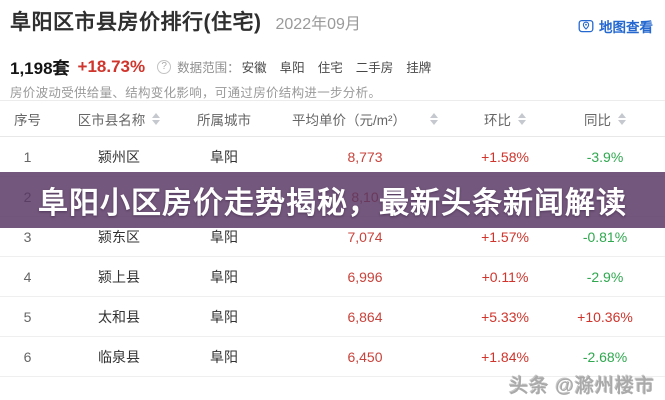 Image resolution: width=665 pixels, height=400 pixels. What do you see at coordinates (119, 156) in the screenshot?
I see `district-cell: 颍州区` at bounding box center [119, 156].